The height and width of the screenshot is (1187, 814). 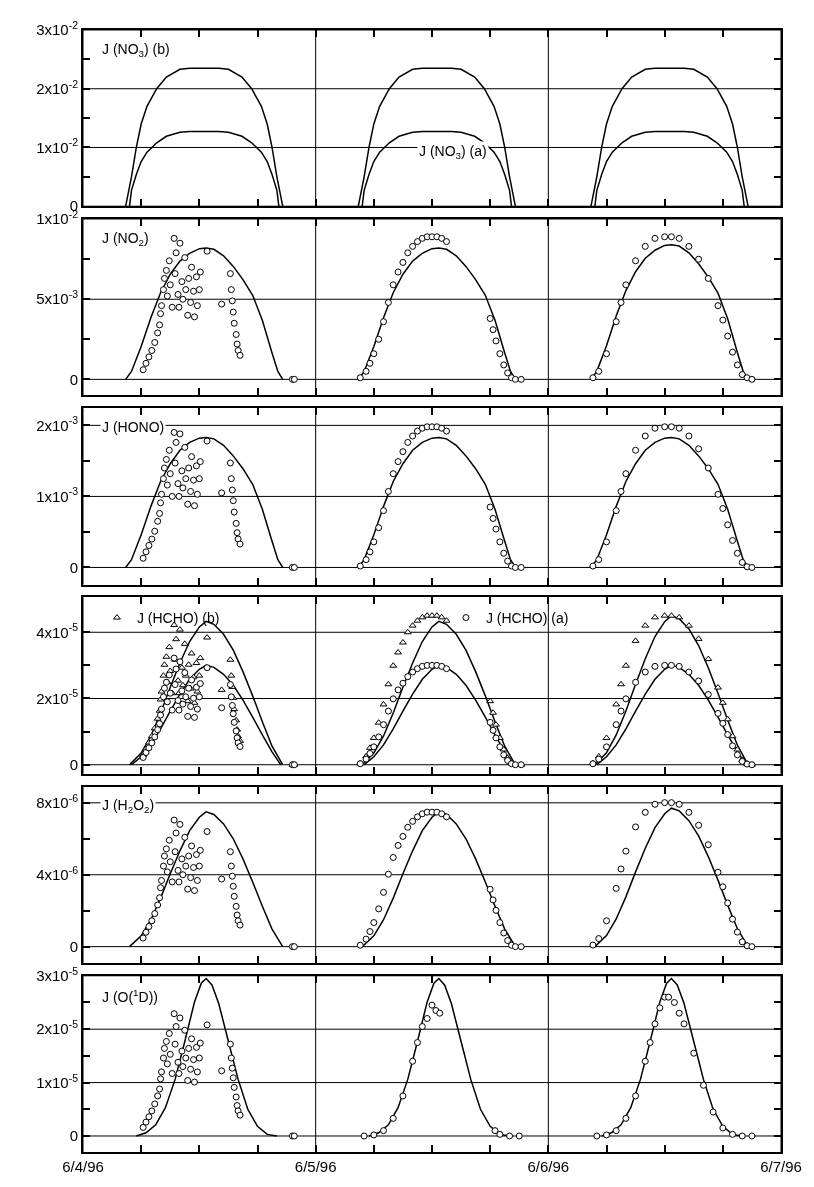 What do you see at coordinates (781, 1166) in the screenshot?
I see `x-tick-label: 6/7/96` at bounding box center [781, 1166].